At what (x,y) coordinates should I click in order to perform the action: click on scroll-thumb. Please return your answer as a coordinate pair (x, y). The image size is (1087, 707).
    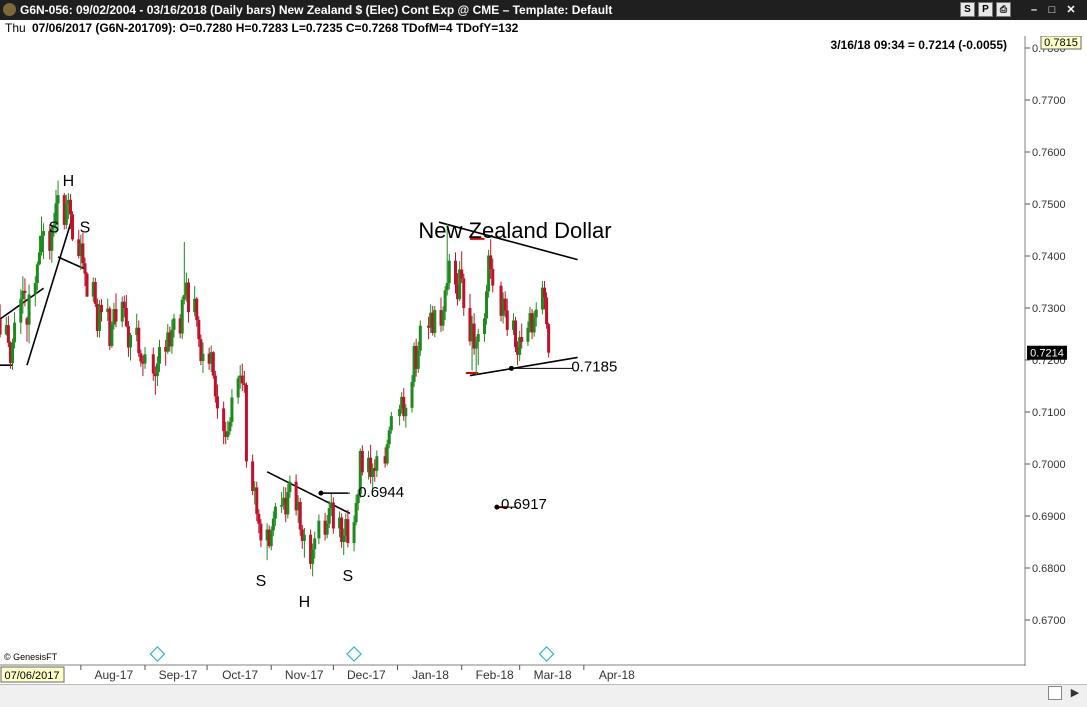
    Looking at the image, I should click on (1055, 693).